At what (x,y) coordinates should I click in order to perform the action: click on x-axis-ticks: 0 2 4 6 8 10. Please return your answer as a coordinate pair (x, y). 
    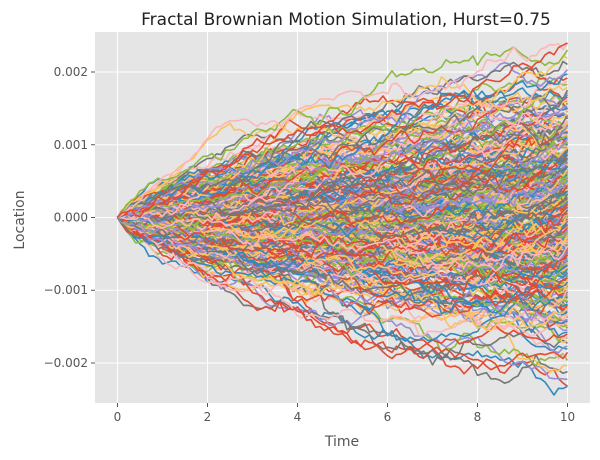
    Looking at the image, I should click on (344, 413).